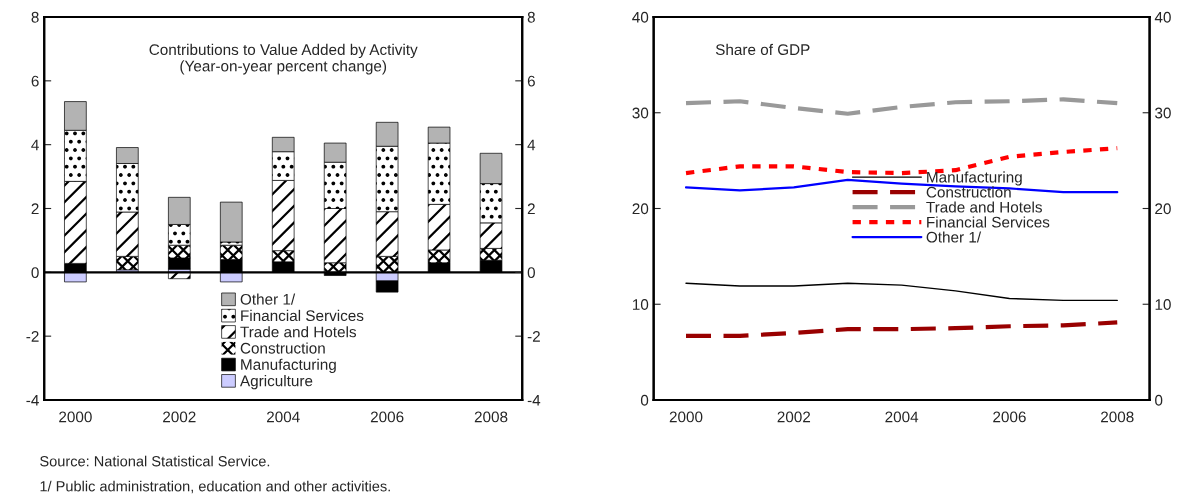  I want to click on text: Share of GDP, so click(762, 49).